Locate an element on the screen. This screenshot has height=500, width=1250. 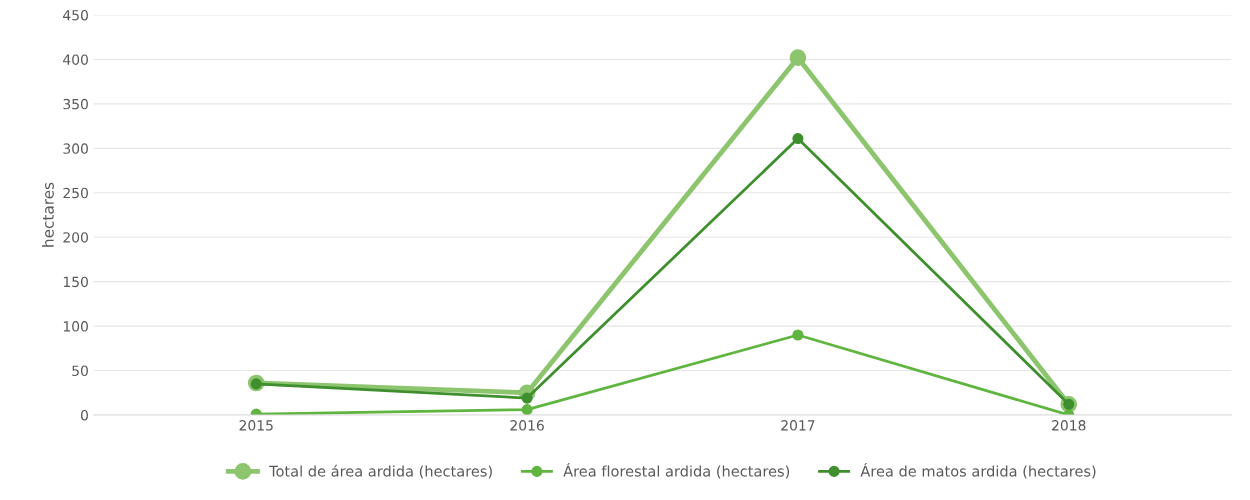
legend-label: Área de matos ardida (hectares) is located at coordinates (978, 471).